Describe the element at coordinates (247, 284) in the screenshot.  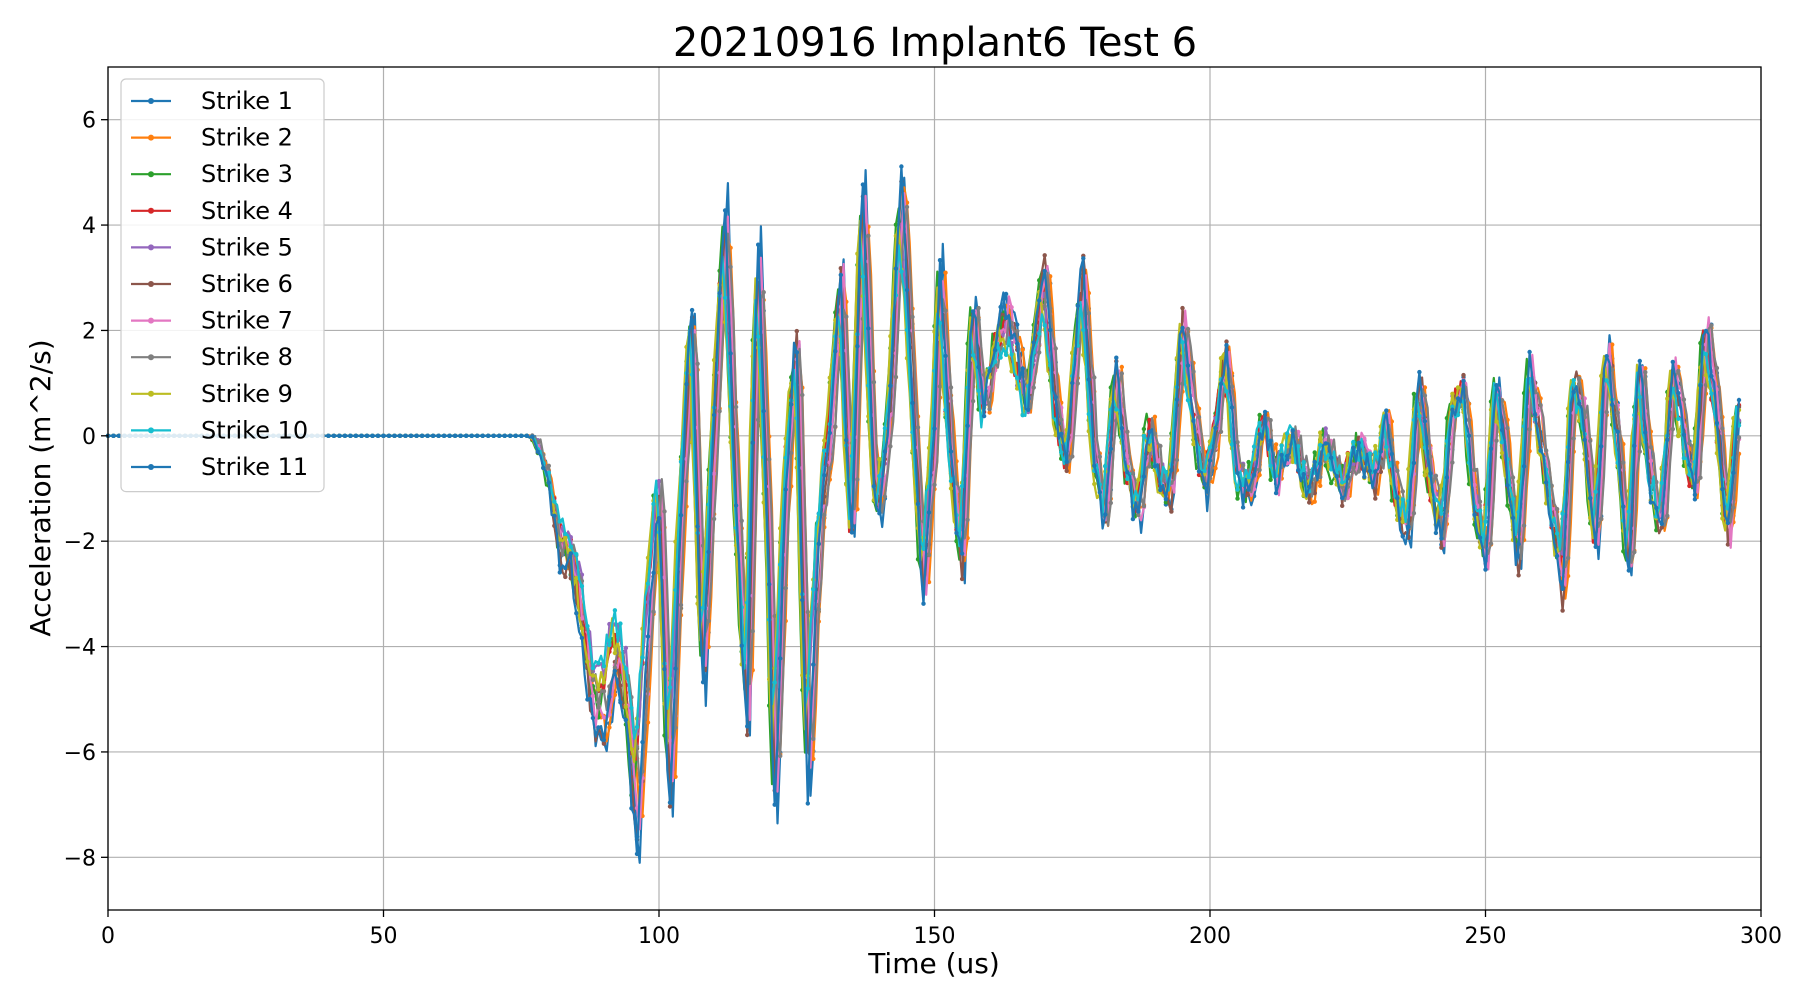
I see `legend-label: Strike 6` at that location.